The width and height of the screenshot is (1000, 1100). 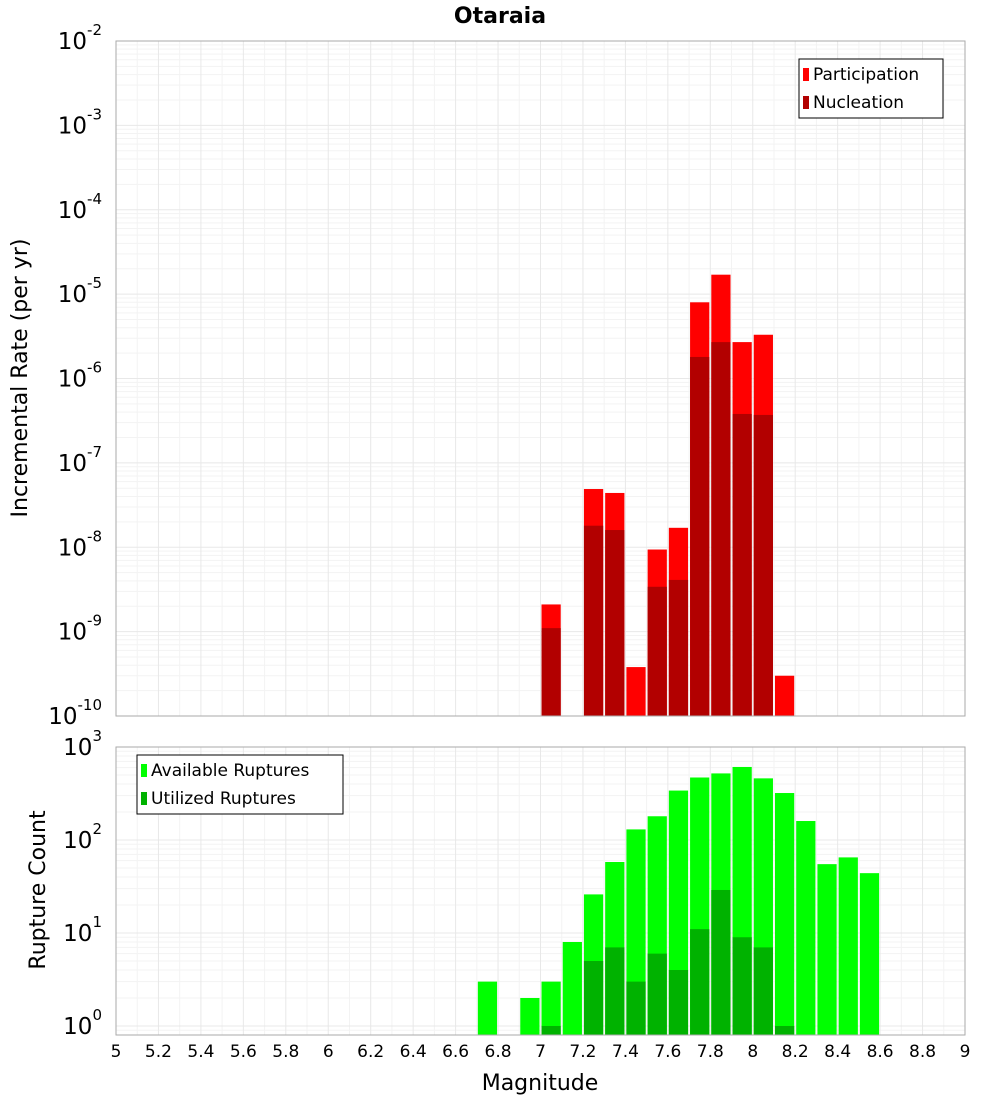 I want to click on x-tick-label: 8, so click(x=752, y=1052).